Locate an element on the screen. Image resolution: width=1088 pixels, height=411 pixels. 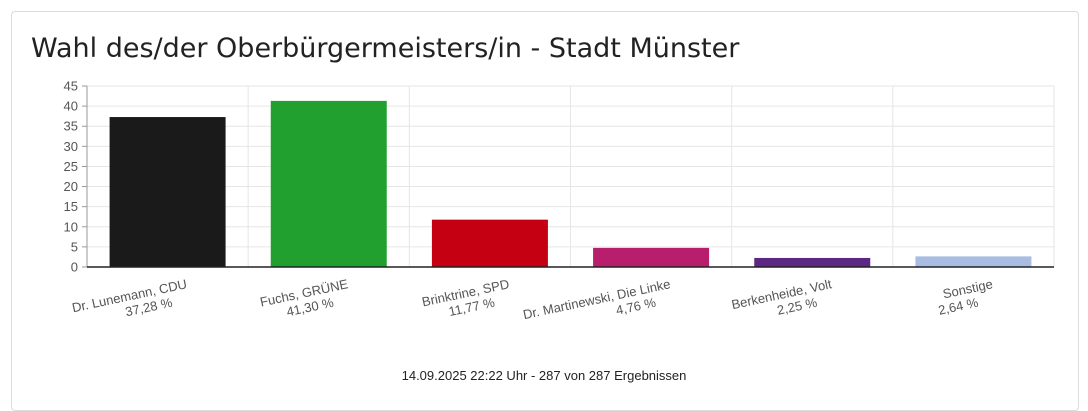
y-tick-label: 20 is located at coordinates (71, 186).